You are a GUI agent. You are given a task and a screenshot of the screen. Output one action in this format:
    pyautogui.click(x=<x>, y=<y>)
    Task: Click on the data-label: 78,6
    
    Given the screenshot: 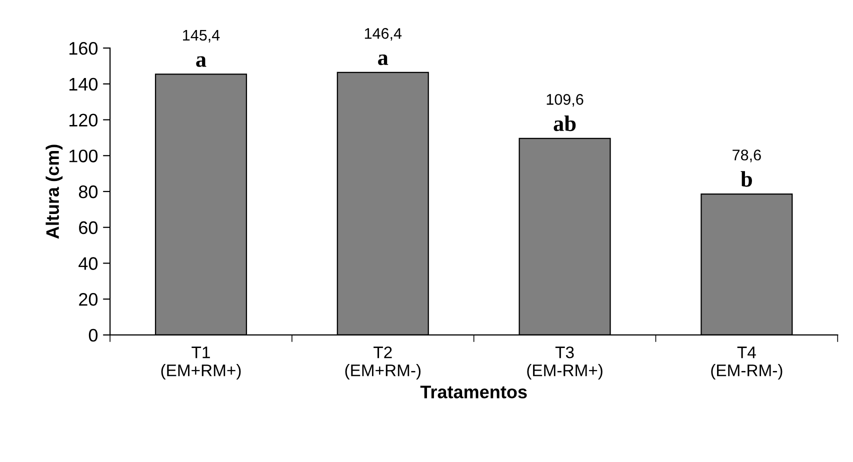 What is the action you would take?
    pyautogui.click(x=746, y=156)
    